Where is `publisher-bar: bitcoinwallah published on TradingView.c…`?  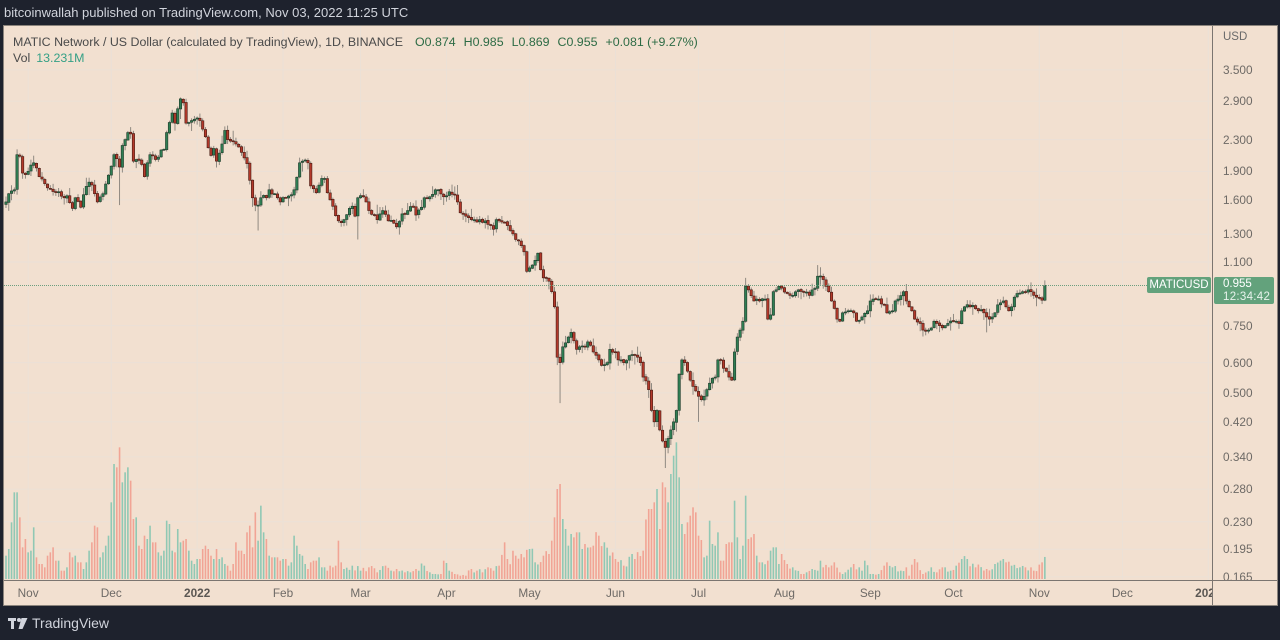 publisher-bar: bitcoinwallah published on TradingView.c… is located at coordinates (640, 12).